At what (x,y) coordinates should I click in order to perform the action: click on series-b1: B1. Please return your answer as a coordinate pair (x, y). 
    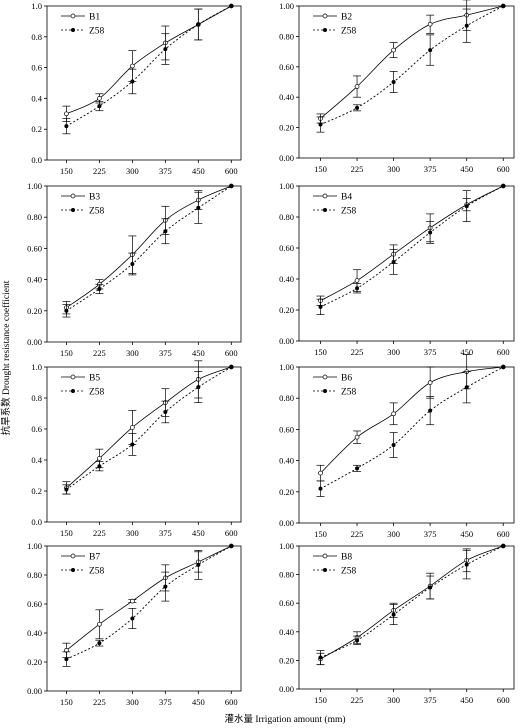
    Looking at the image, I should click on (147, 62).